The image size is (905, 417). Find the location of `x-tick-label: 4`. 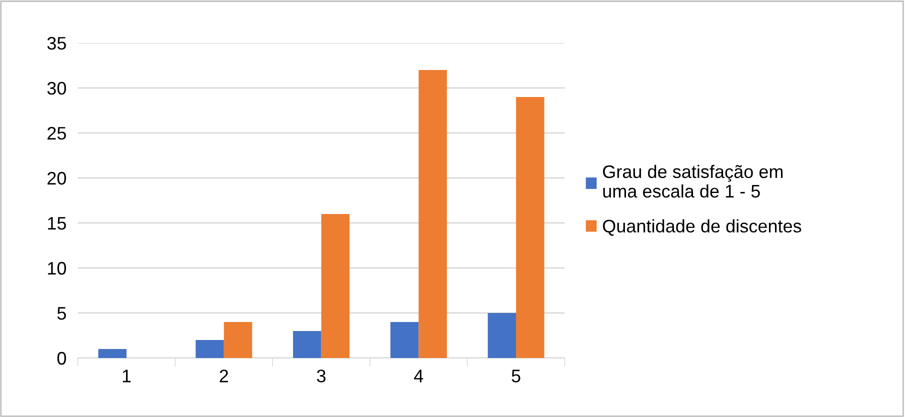

x-tick-label: 4 is located at coordinates (419, 376).